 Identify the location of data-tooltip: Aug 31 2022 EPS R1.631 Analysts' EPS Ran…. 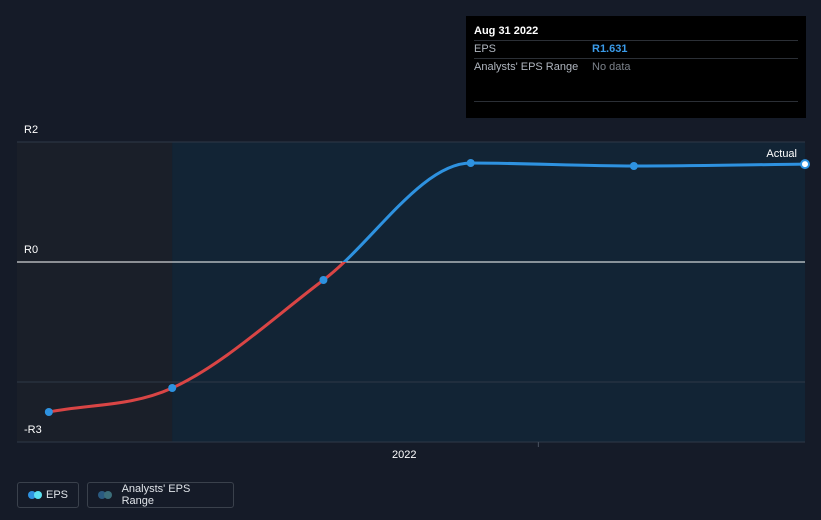
(636, 67).